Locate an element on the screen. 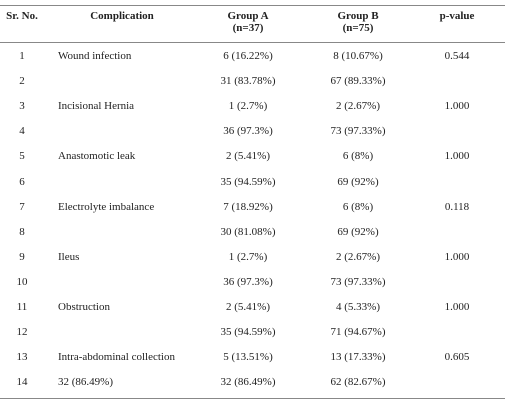  table-cell: 71 (94.67%) is located at coordinates (358, 332).